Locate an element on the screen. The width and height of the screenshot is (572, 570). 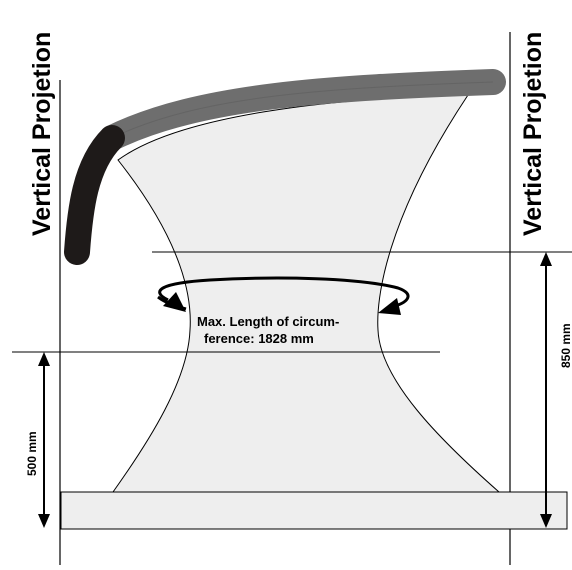
rotation-arrow-back-left is located at coordinates (172, 303).